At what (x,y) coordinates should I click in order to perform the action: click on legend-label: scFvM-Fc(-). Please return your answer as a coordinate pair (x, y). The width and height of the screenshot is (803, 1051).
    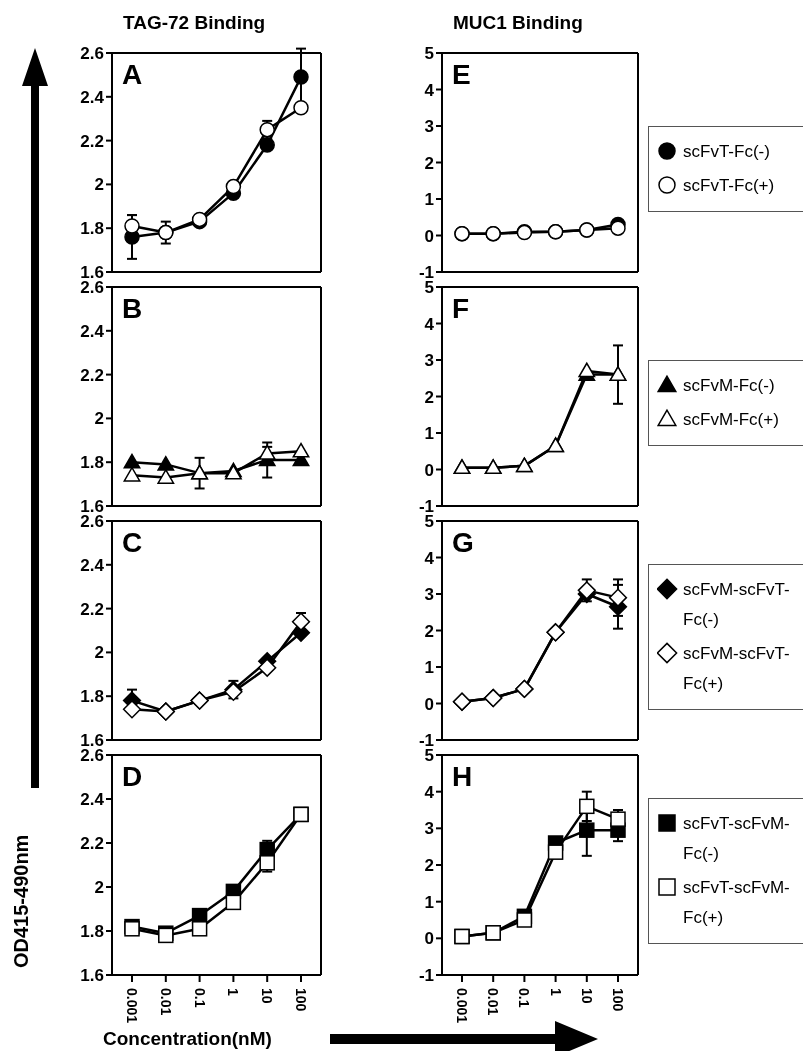
    Looking at the image, I should click on (729, 386).